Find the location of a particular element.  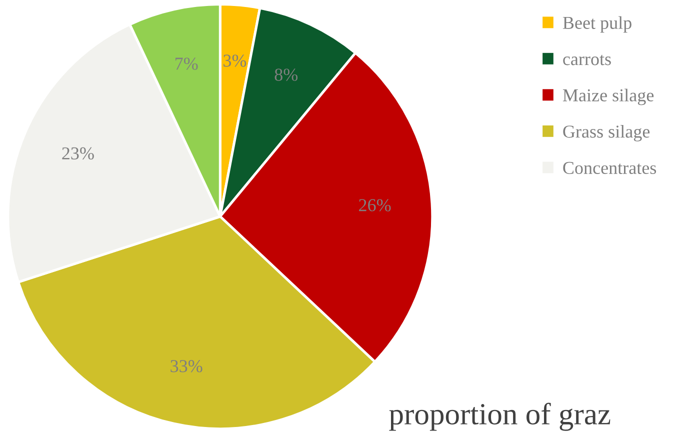

legend-label: Beet pulp is located at coordinates (597, 24).